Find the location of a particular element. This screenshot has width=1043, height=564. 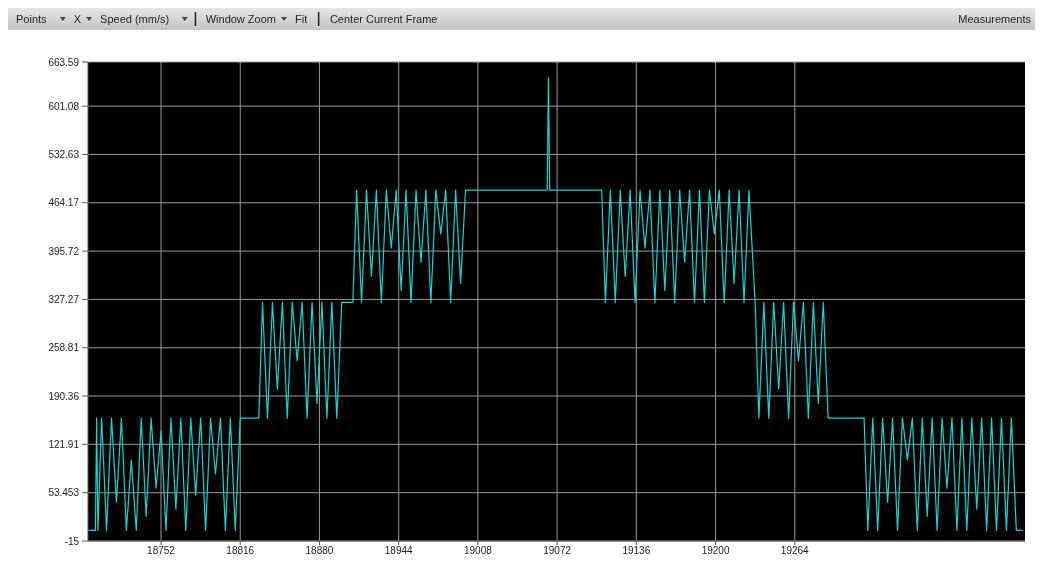

x-tick-label: 18816 is located at coordinates (240, 550).